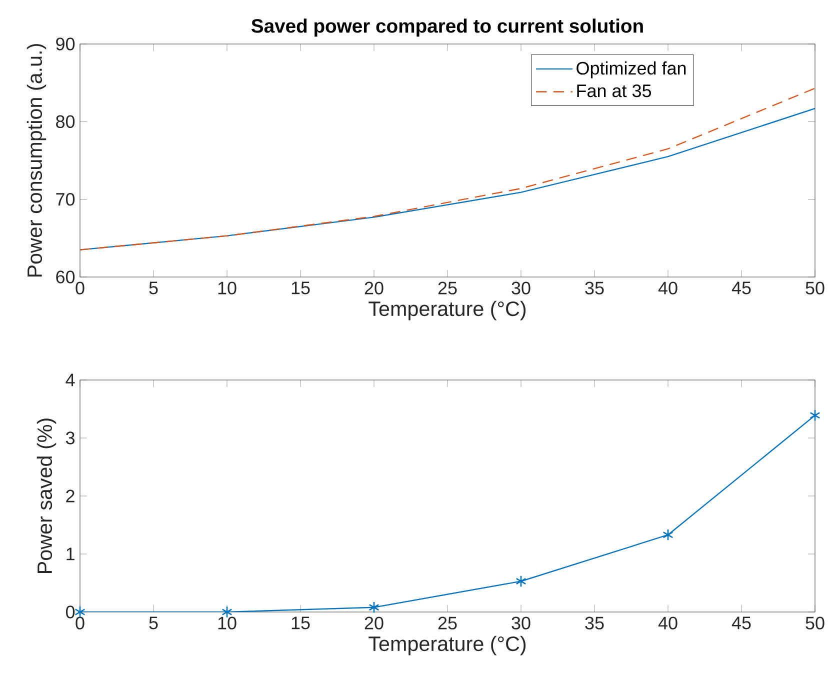 This screenshot has height=684, width=832. What do you see at coordinates (70, 496) in the screenshot?
I see `y-tick-label: 2` at bounding box center [70, 496].